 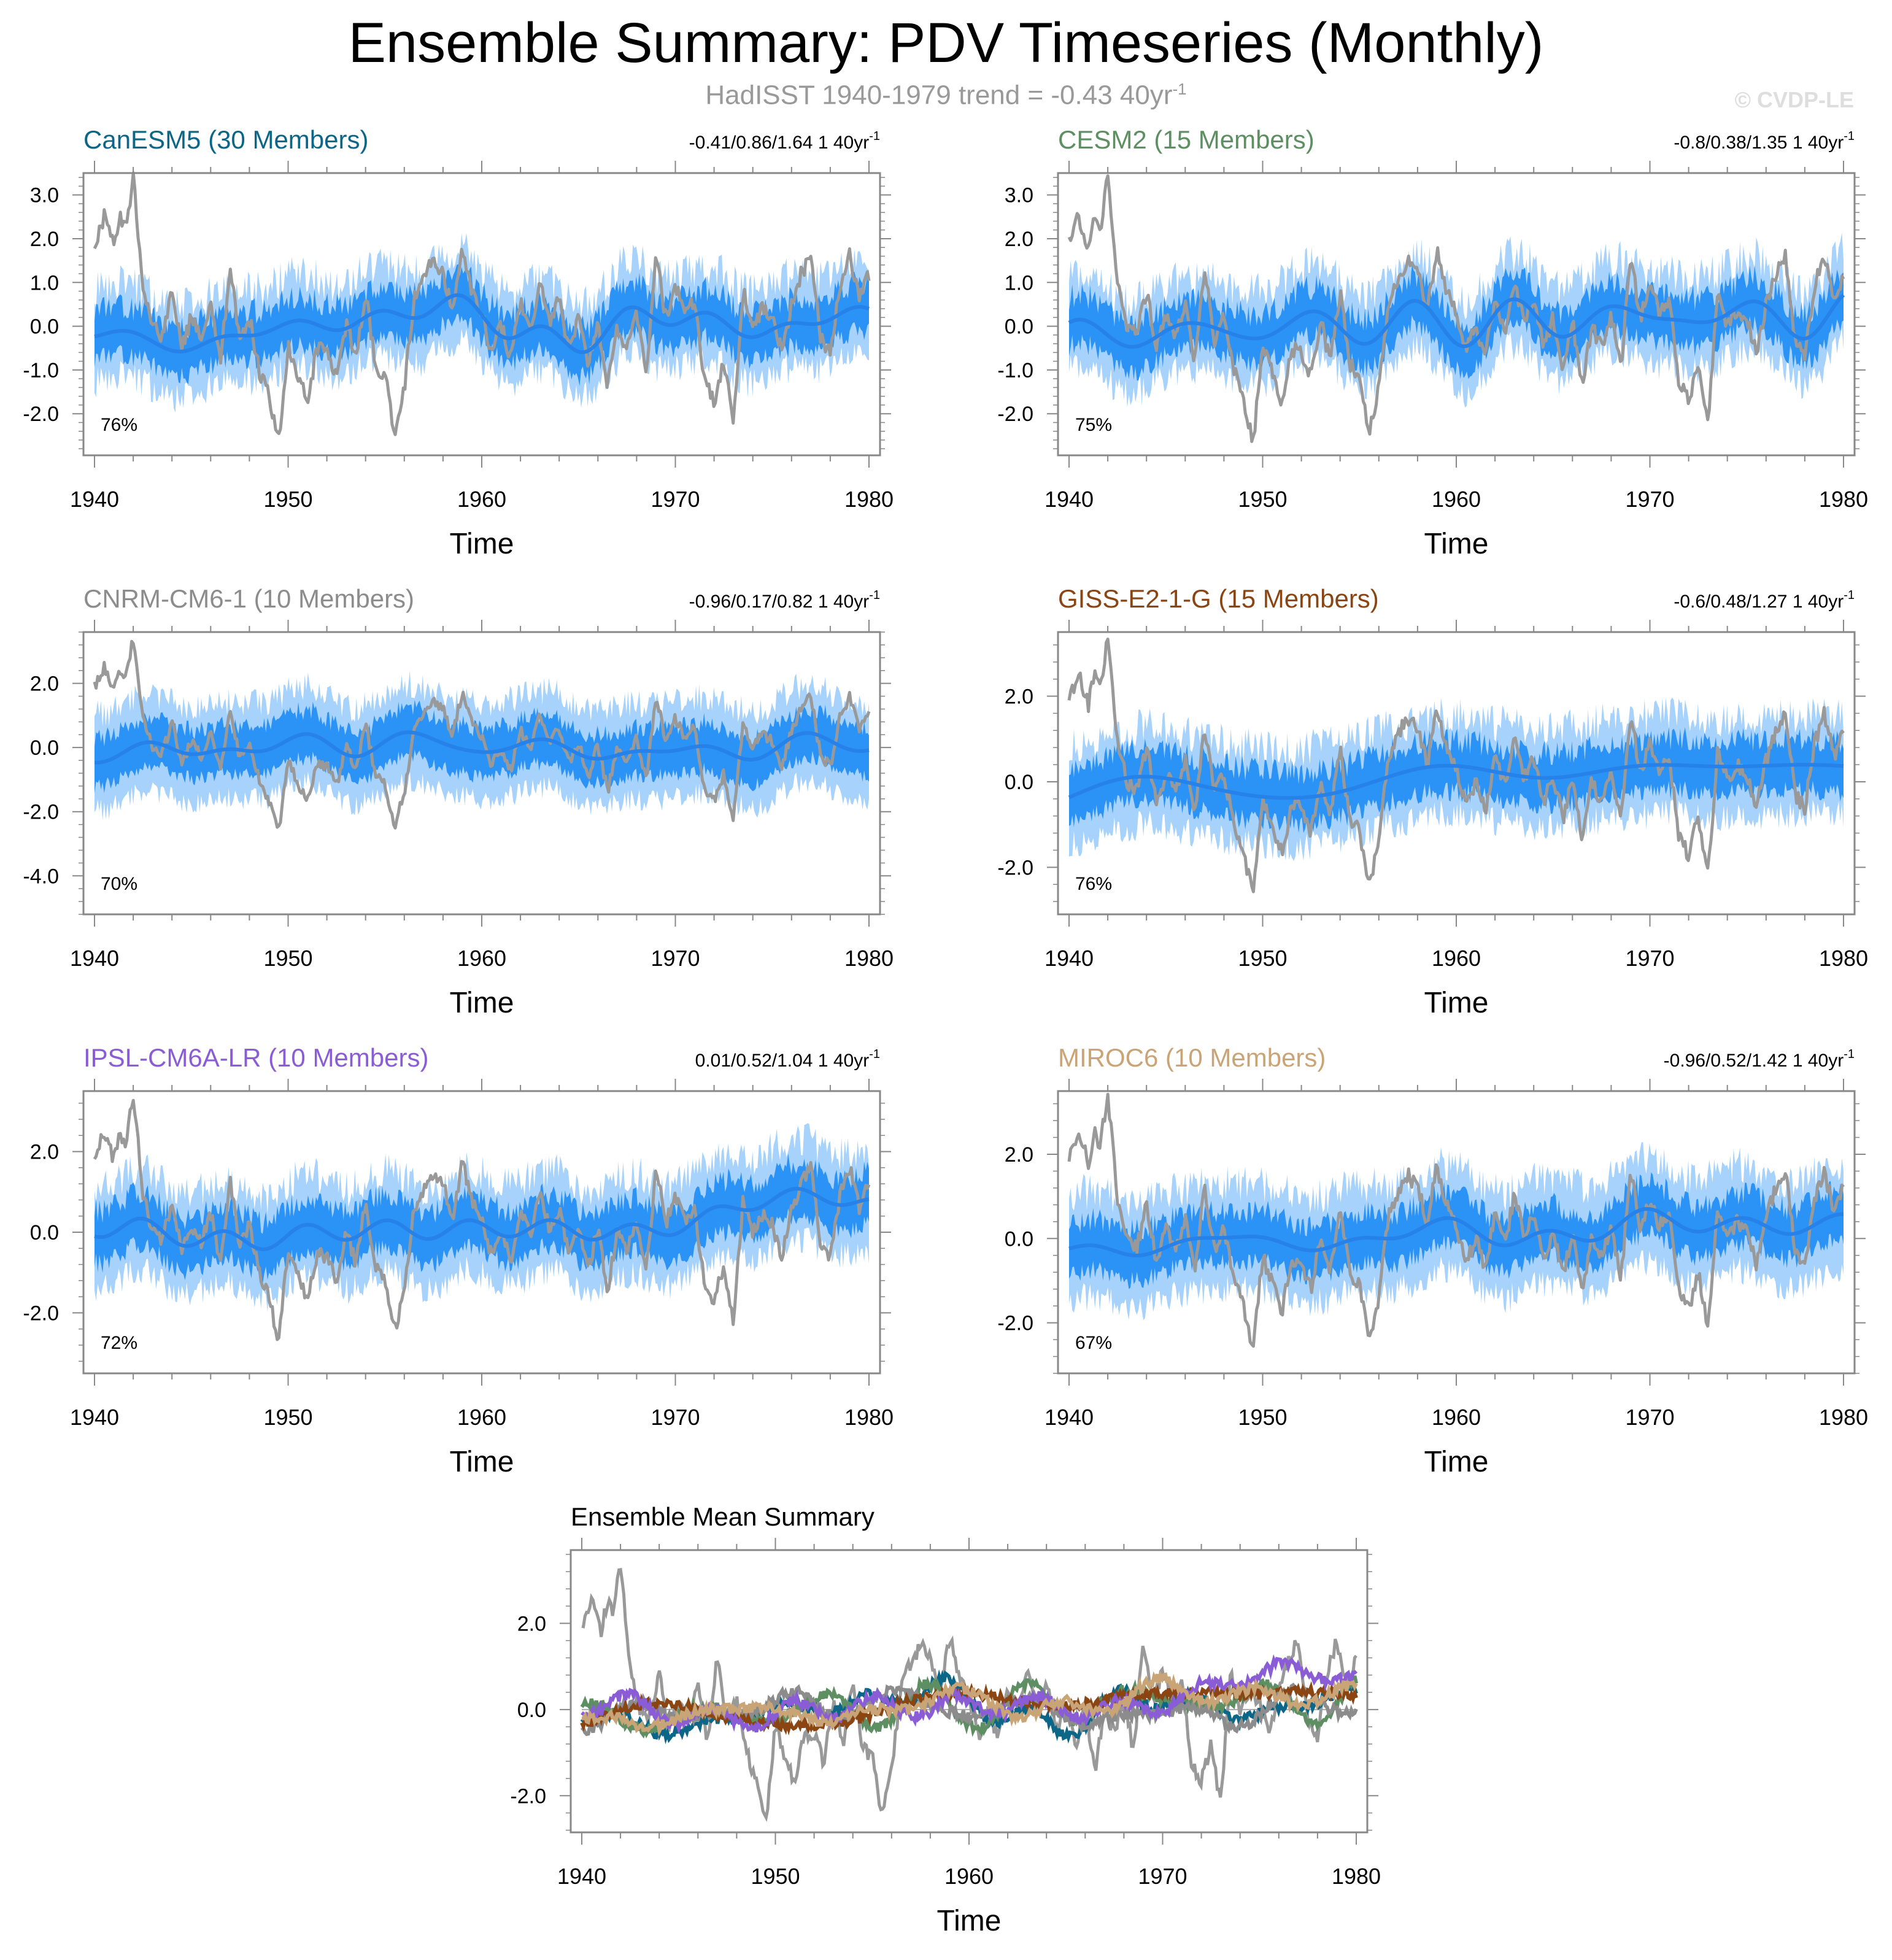 What do you see at coordinates (782, 1061) in the screenshot?
I see `trend-text: 0.01/0.52/1.04 1 40yr` at bounding box center [782, 1061].